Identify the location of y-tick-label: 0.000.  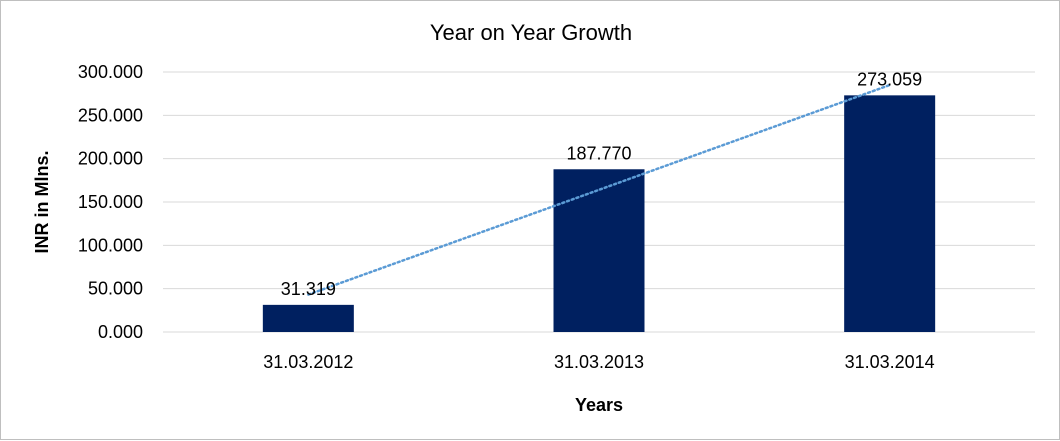
(120, 332).